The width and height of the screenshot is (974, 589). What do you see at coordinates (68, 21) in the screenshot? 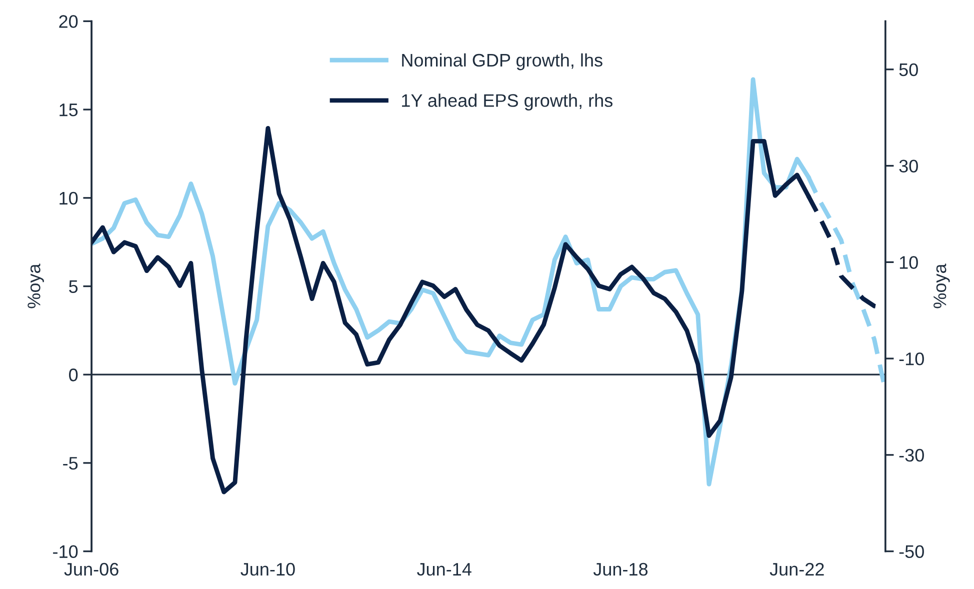
I see `y-tick-label: 20` at bounding box center [68, 21].